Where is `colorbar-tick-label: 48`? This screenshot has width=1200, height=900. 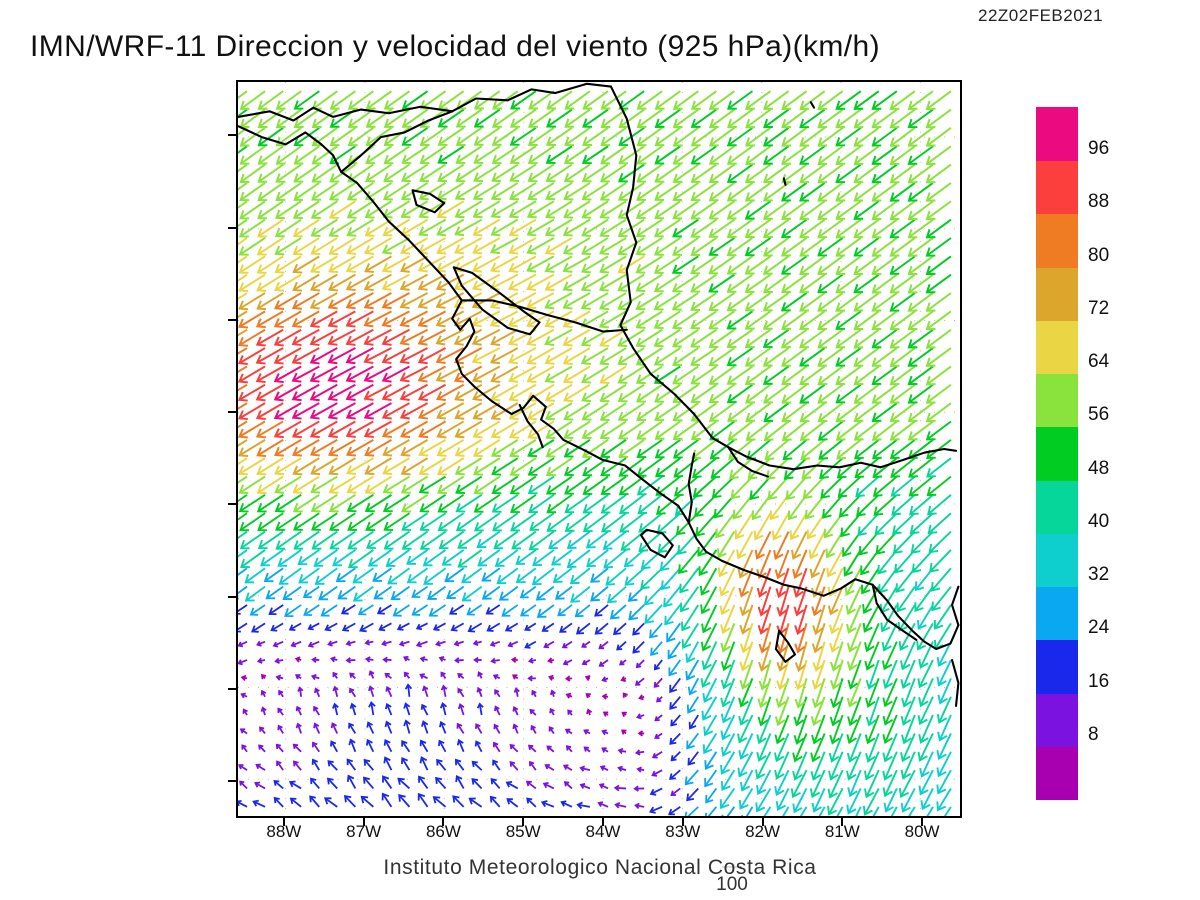 colorbar-tick-label: 48 is located at coordinates (1099, 468).